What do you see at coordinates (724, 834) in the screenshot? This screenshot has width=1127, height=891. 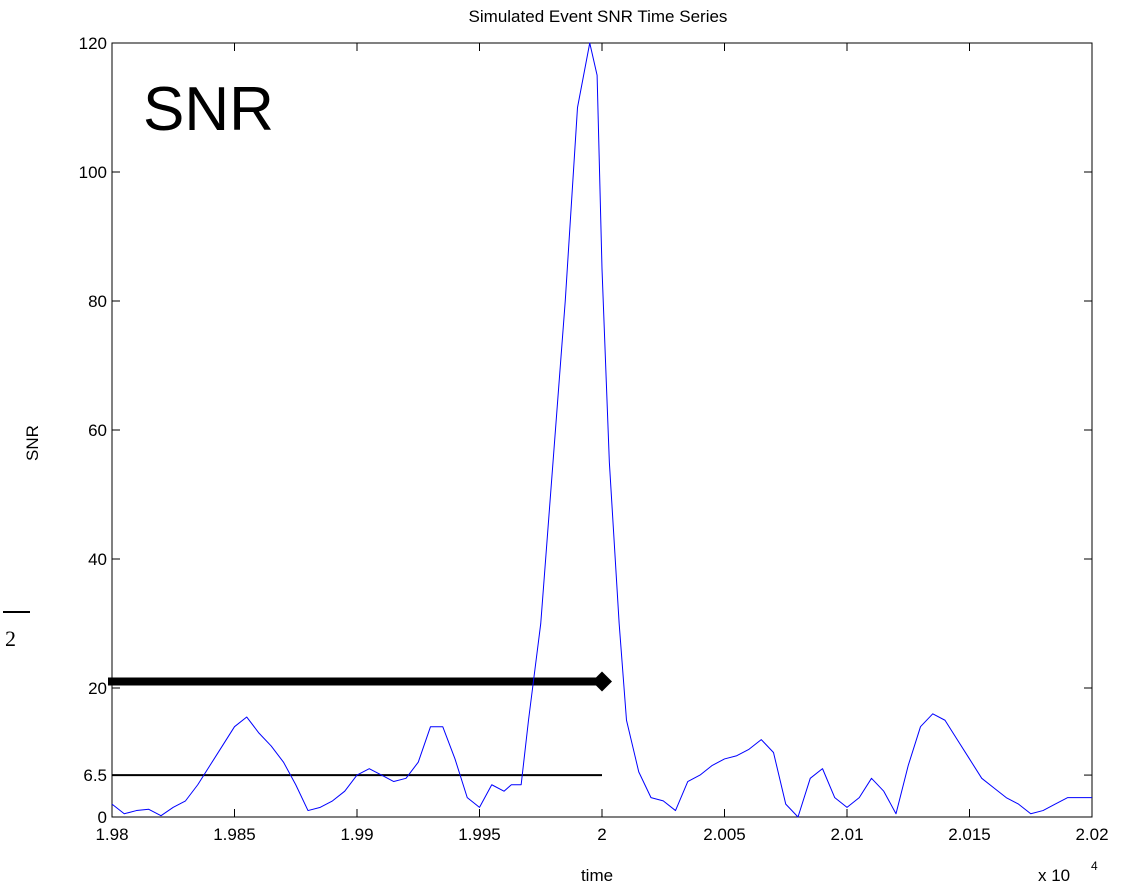 I see `x-tick-label: 2.005` at bounding box center [724, 834].